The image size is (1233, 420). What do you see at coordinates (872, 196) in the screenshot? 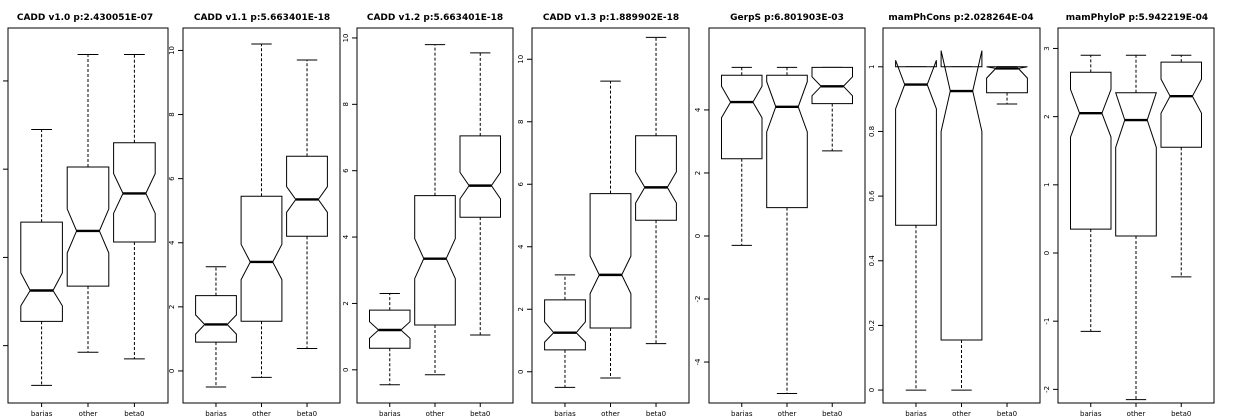
I see `y-tick-label: 0.6` at bounding box center [872, 196].